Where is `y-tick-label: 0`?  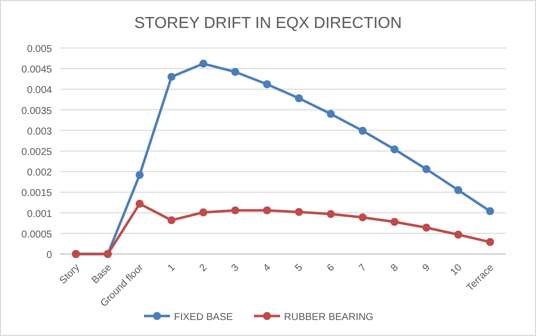
y-tick-label: 0 is located at coordinates (49, 255).